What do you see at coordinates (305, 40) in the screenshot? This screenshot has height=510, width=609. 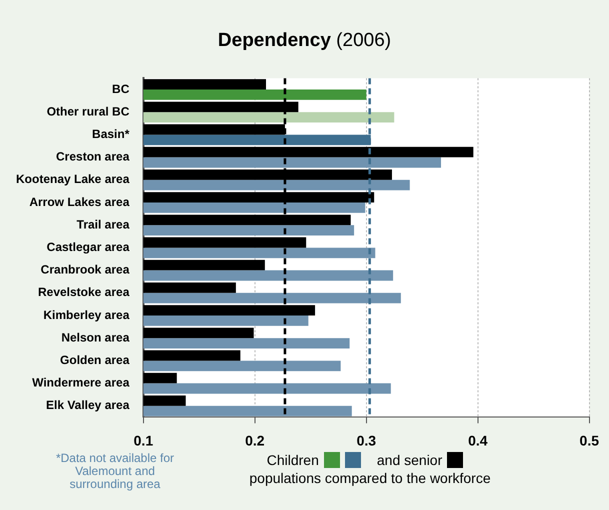 I see `chart-title: Dependency (2006)` at bounding box center [305, 40].